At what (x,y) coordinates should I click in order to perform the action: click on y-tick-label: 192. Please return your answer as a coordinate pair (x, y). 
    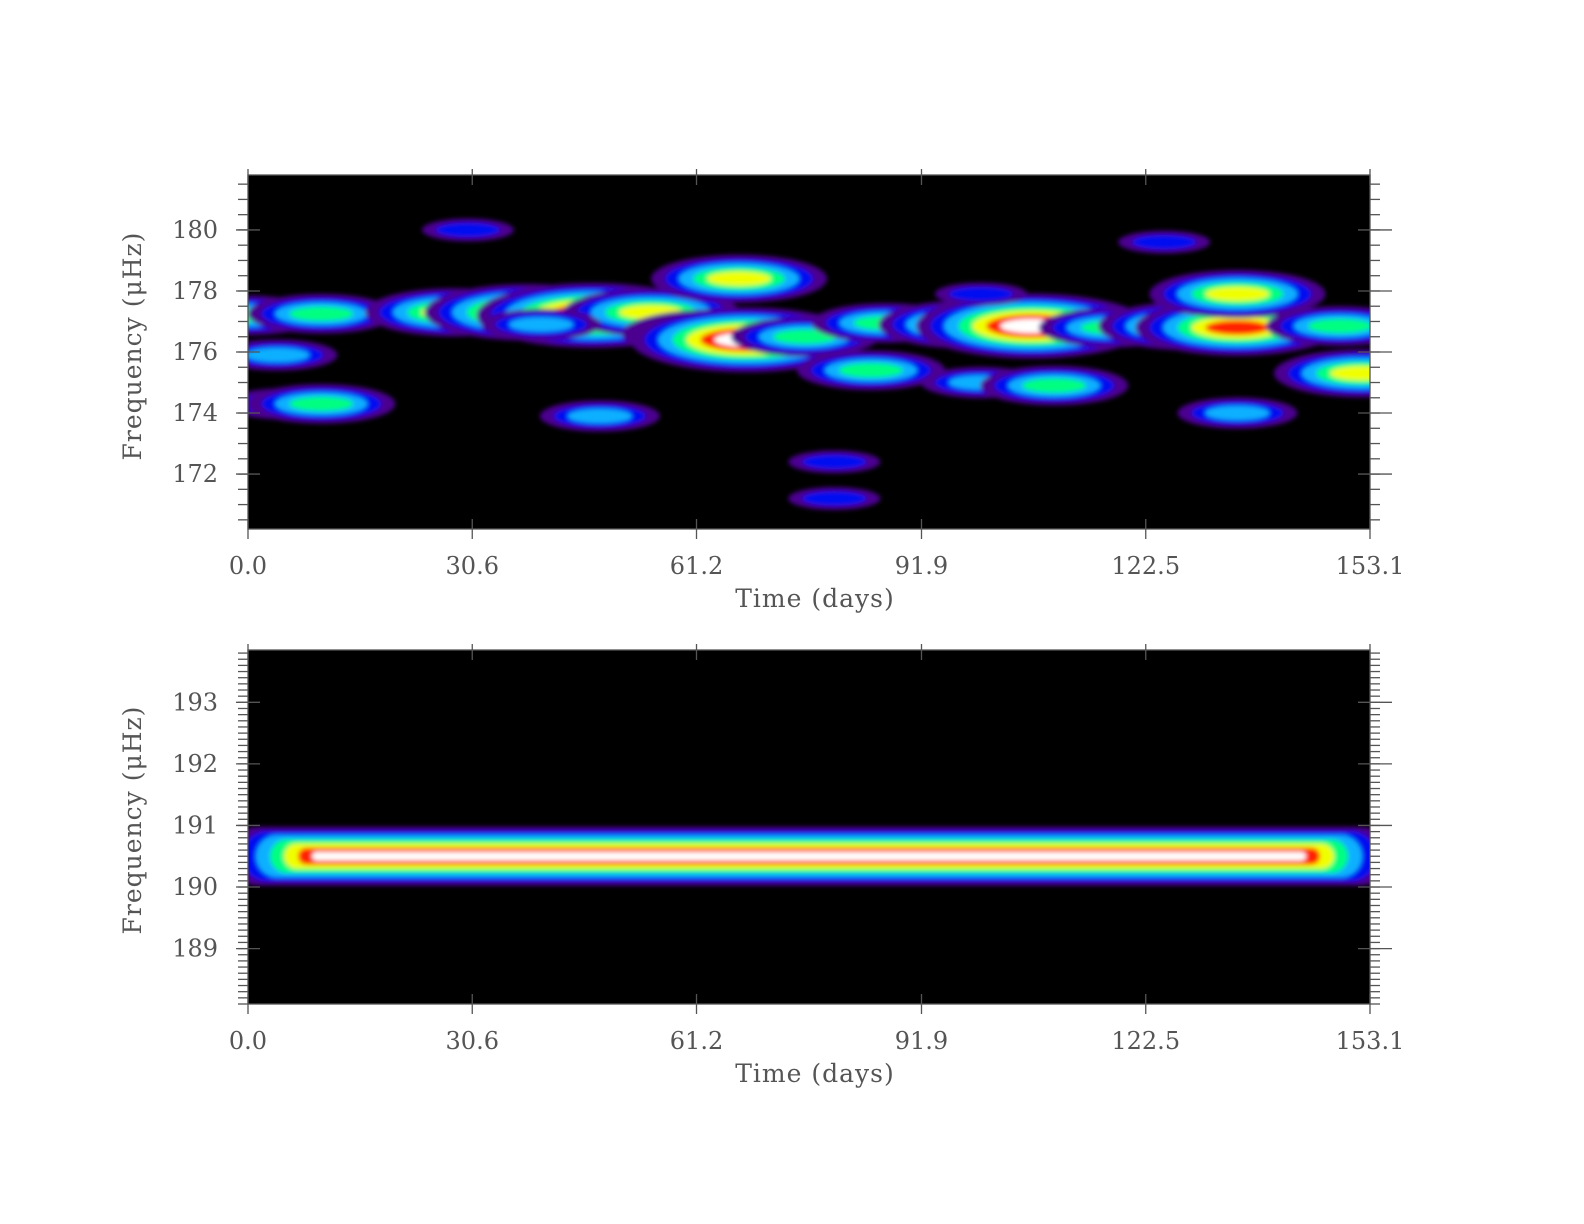
    Looking at the image, I should click on (195, 764).